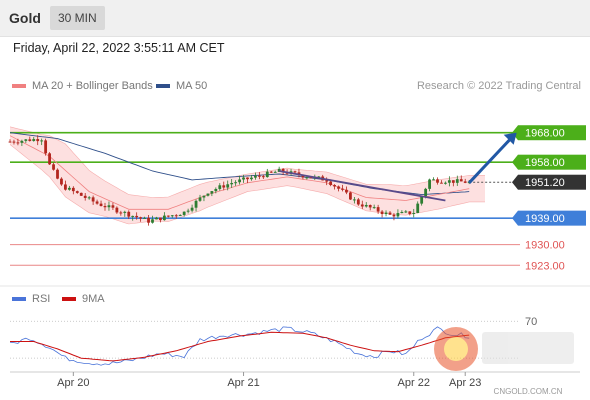 The image size is (590, 400). What do you see at coordinates (528, 348) in the screenshot?
I see `watermark-logo-wordmark` at bounding box center [528, 348].